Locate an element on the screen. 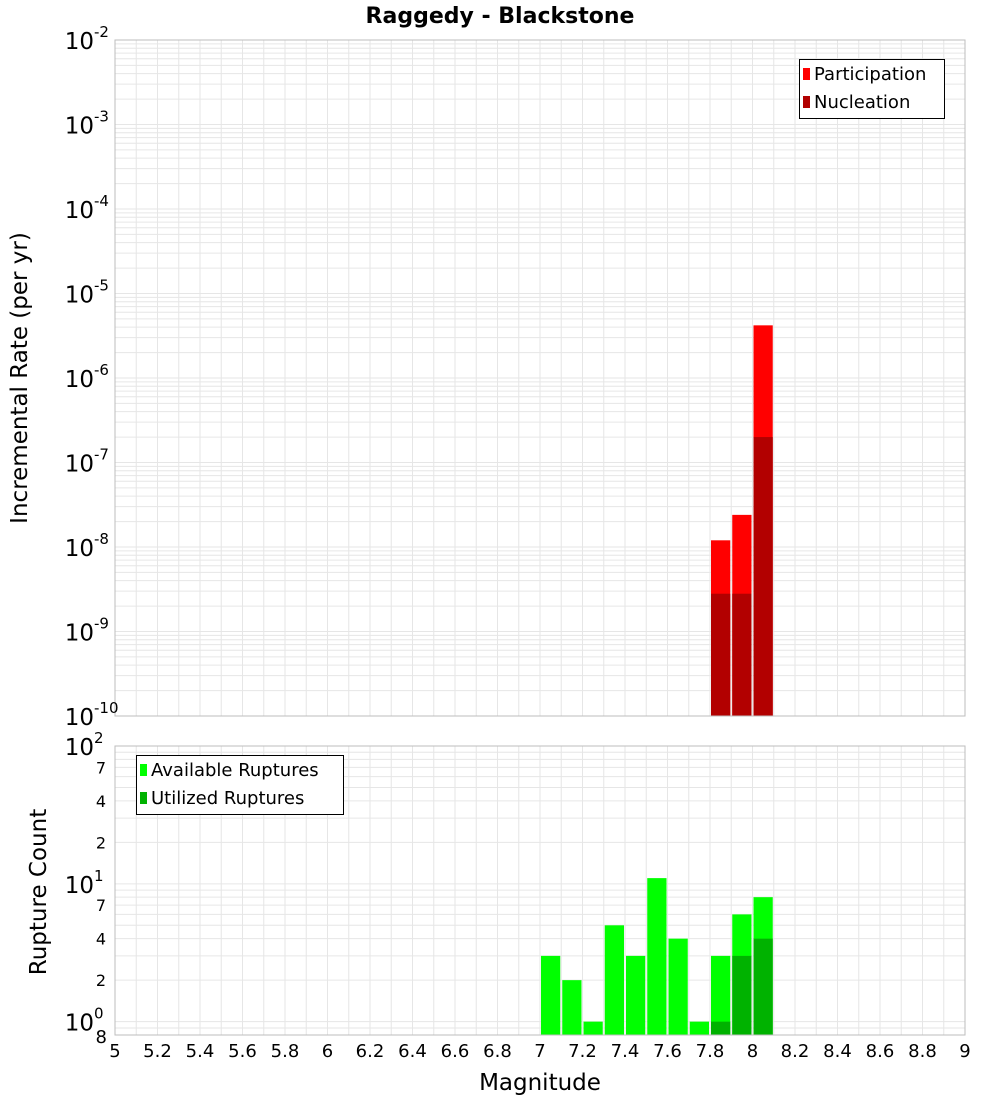 Image resolution: width=1000 pixels, height=1100 pixels. legend-item-nucleation: Nucleation is located at coordinates (855, 102).